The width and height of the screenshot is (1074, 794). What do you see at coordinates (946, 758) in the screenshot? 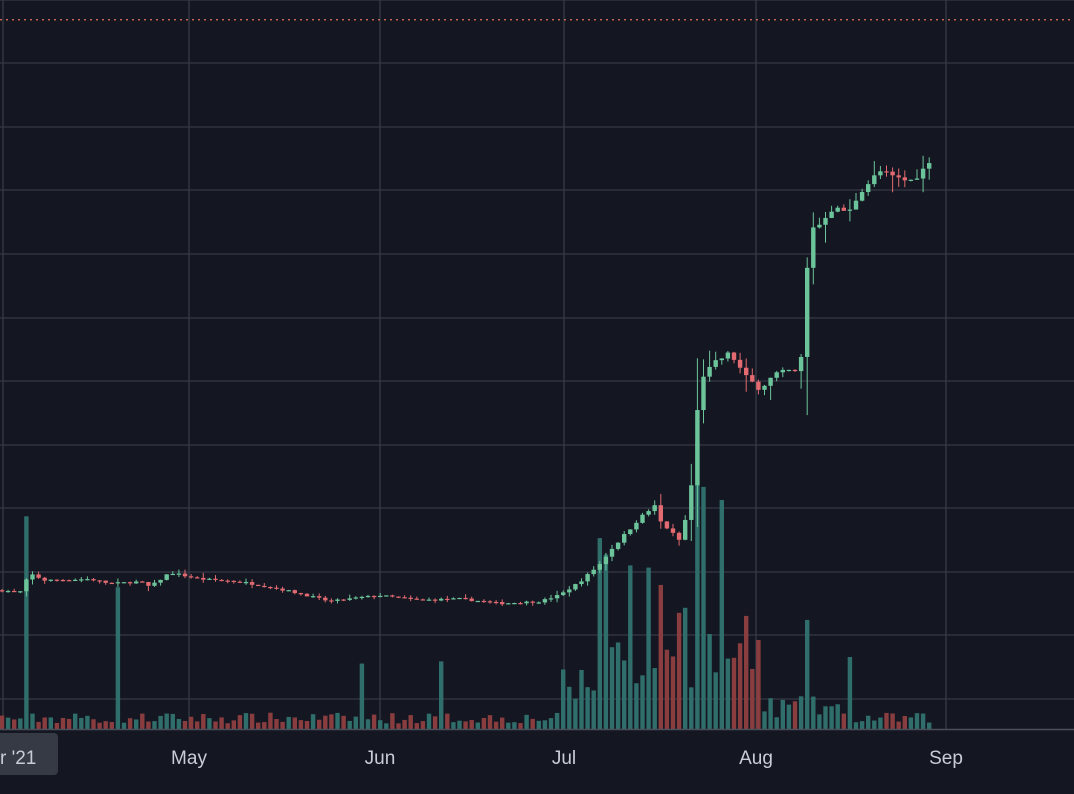
I see `x-tick-label-sep: Sep` at bounding box center [946, 758].